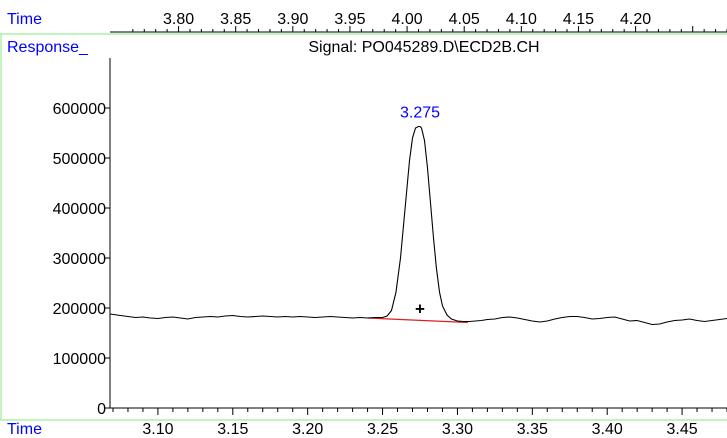 The height and width of the screenshot is (438, 727). What do you see at coordinates (232, 429) in the screenshot?
I see `x-tick-label: 3.15` at bounding box center [232, 429].